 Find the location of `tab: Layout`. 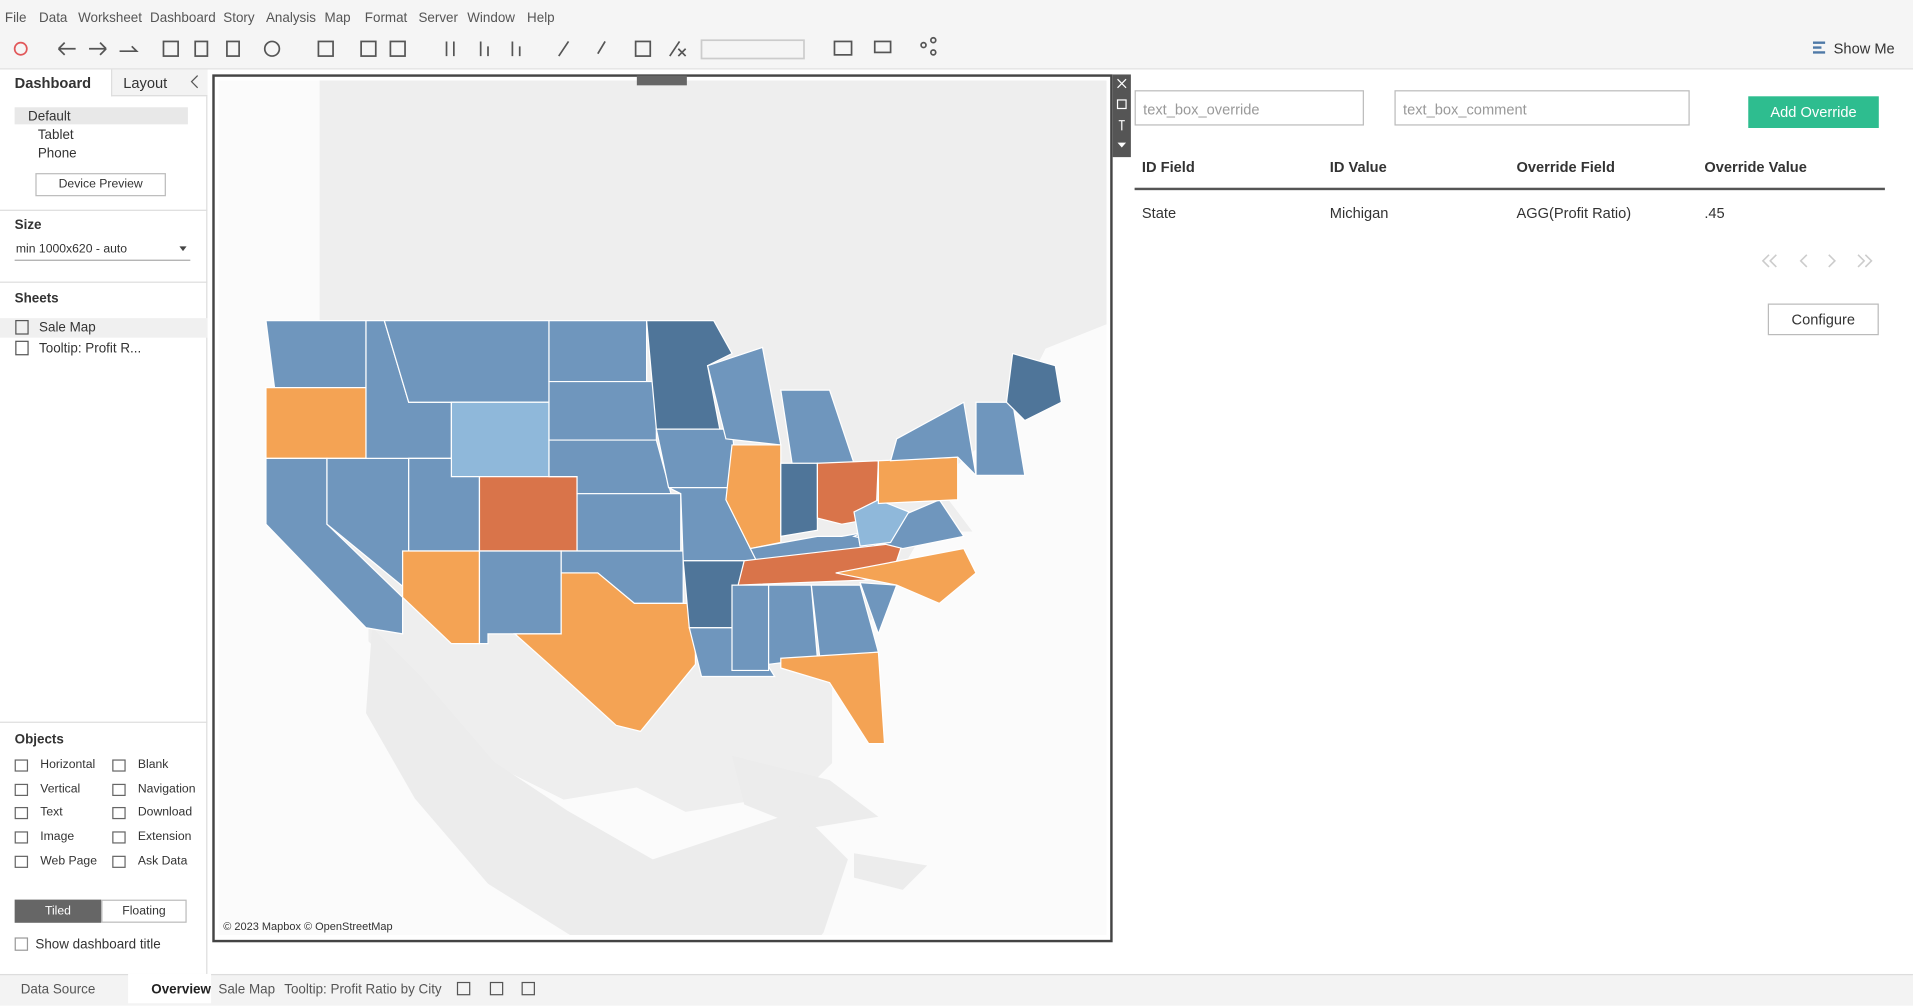

tab: Layout is located at coordinates (145, 83).